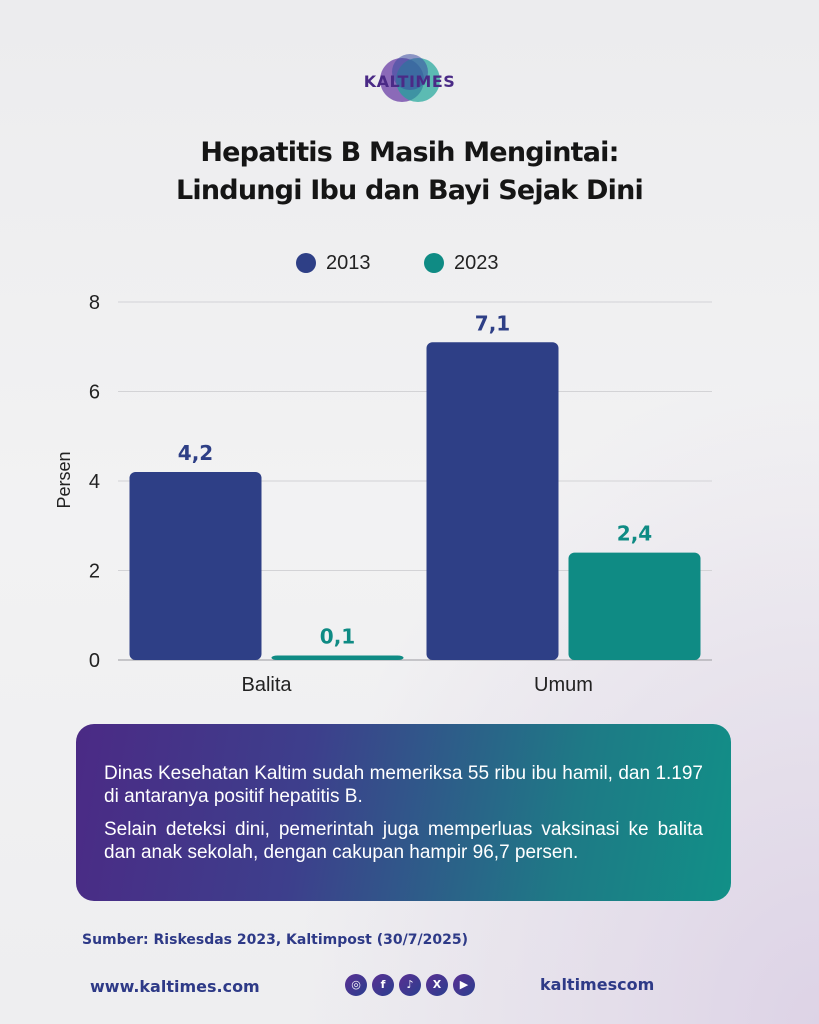  I want to click on y-tick-label: 4, so click(94, 482).